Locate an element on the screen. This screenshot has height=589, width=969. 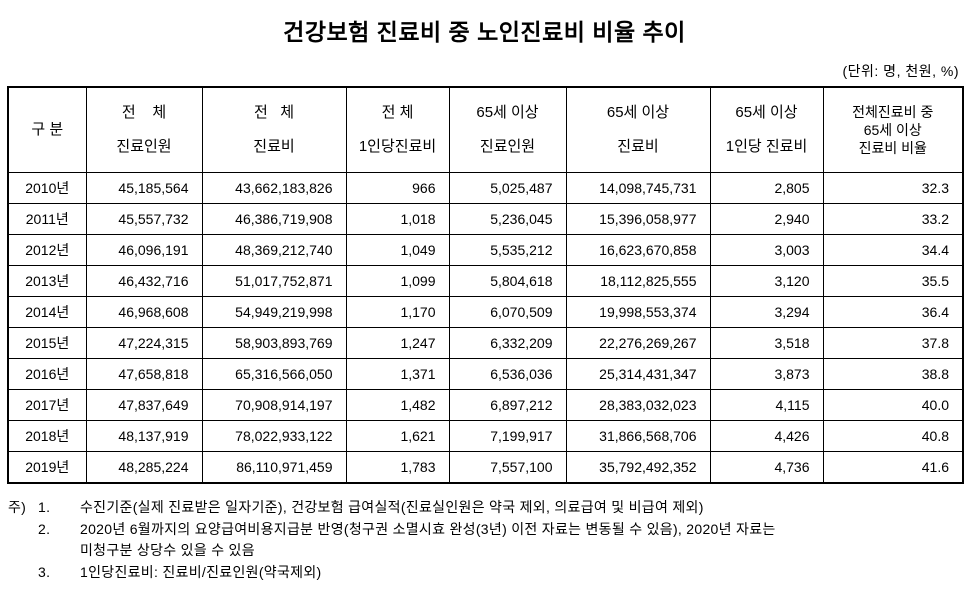
value-cell: 1,170 is located at coordinates (397, 312).